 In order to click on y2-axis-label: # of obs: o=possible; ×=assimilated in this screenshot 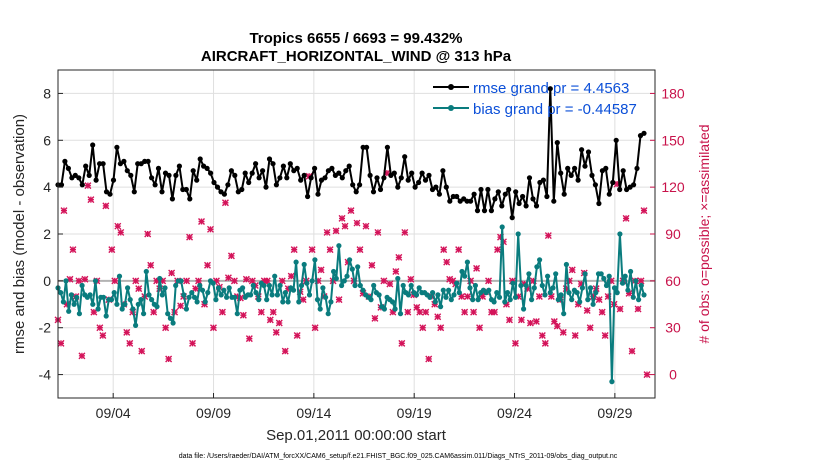, I will do `click(704, 233)`.